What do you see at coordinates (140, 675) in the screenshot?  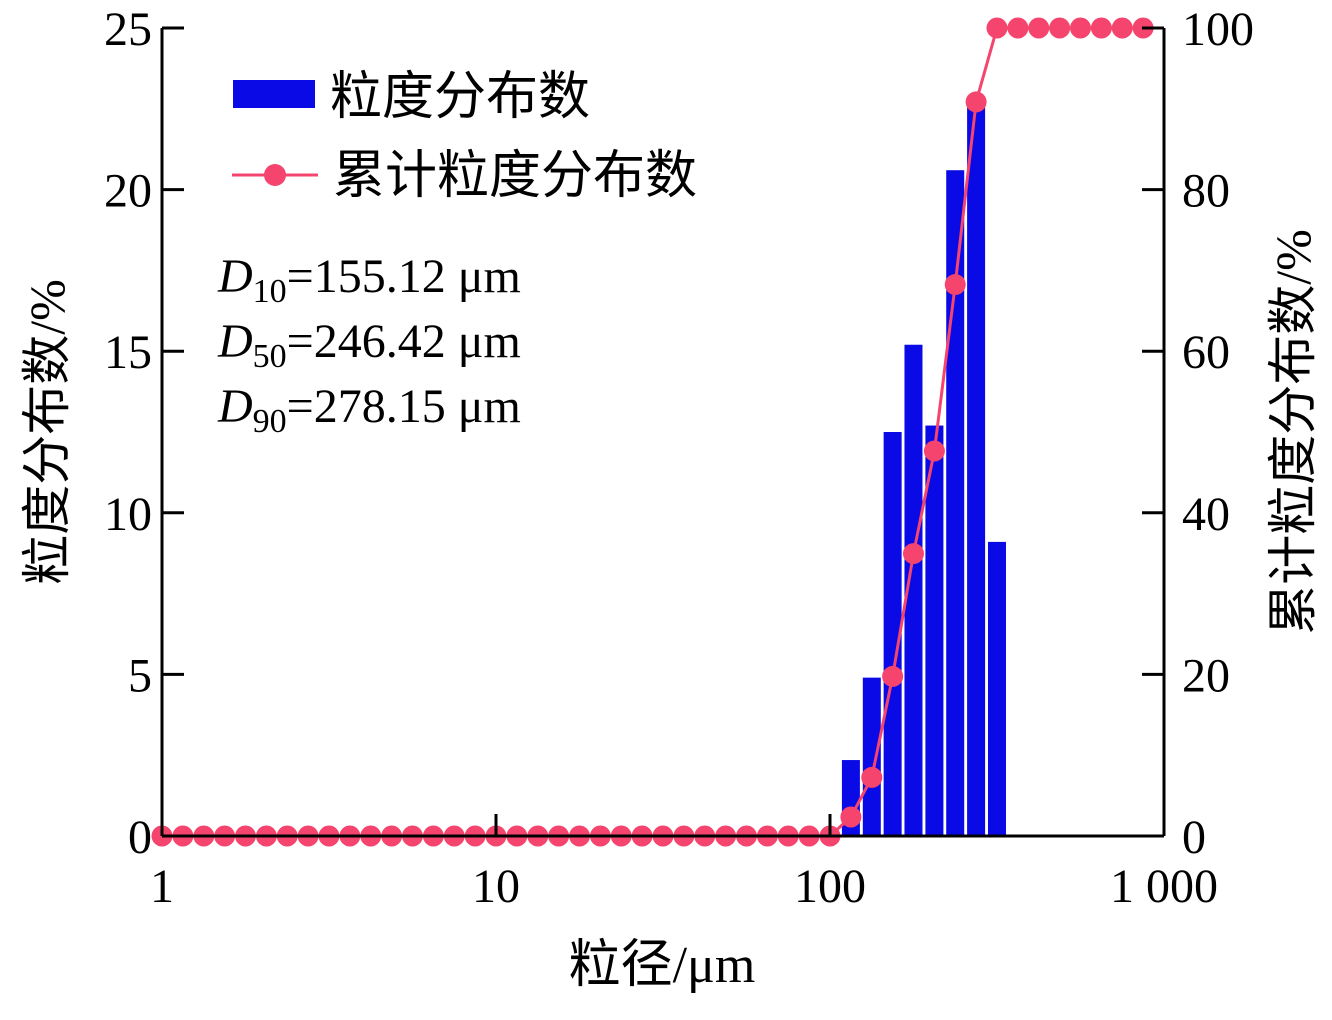 I see `y-tick-label-left: 5` at bounding box center [140, 675].